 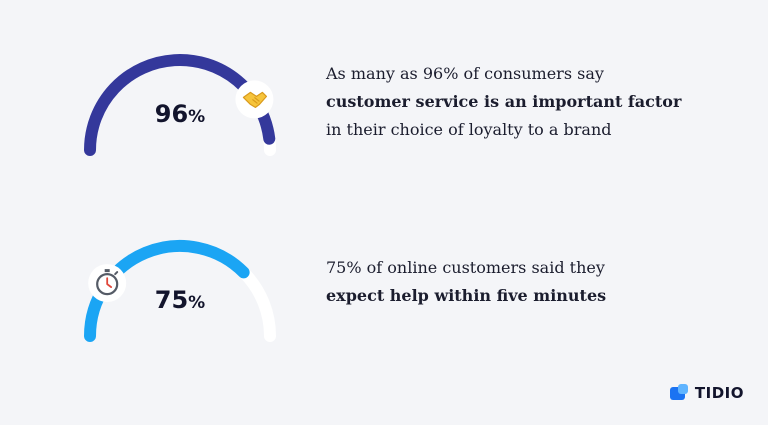 I want to click on tidio-logo: TIDIO, so click(x=706, y=393).